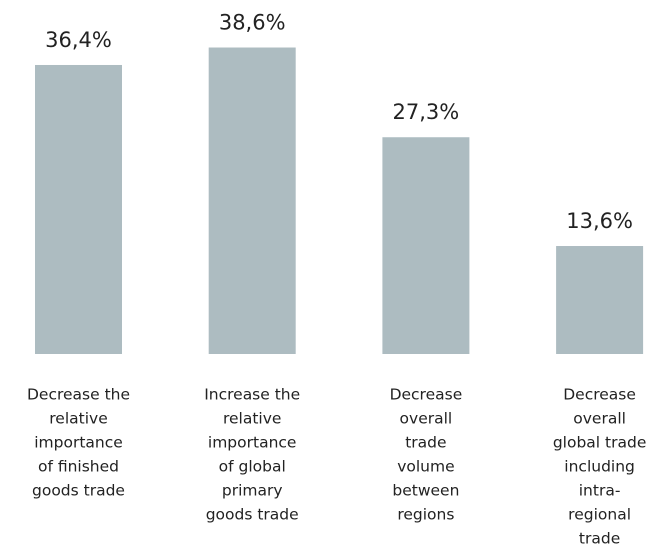 The image size is (662, 553). Describe the element at coordinates (599, 515) in the screenshot. I see `category-label: regional` at that location.